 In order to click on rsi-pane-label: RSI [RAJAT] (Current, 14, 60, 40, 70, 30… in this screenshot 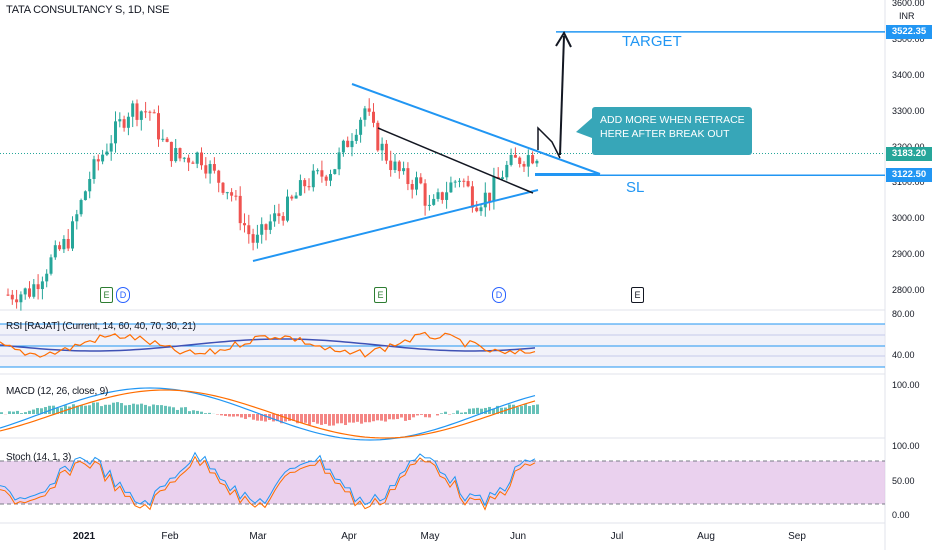, I will do `click(101, 326)`.